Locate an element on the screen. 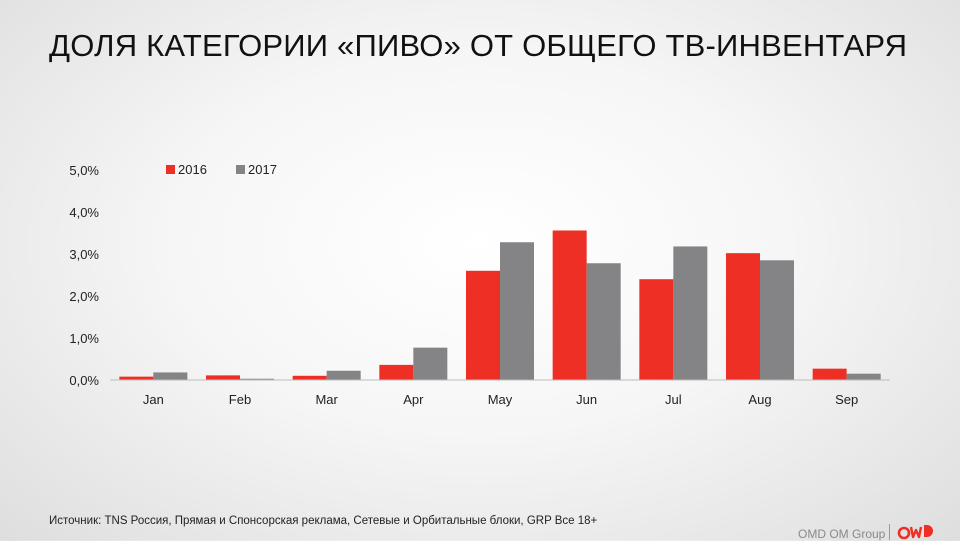  bar-2016-Jan is located at coordinates (136, 378).